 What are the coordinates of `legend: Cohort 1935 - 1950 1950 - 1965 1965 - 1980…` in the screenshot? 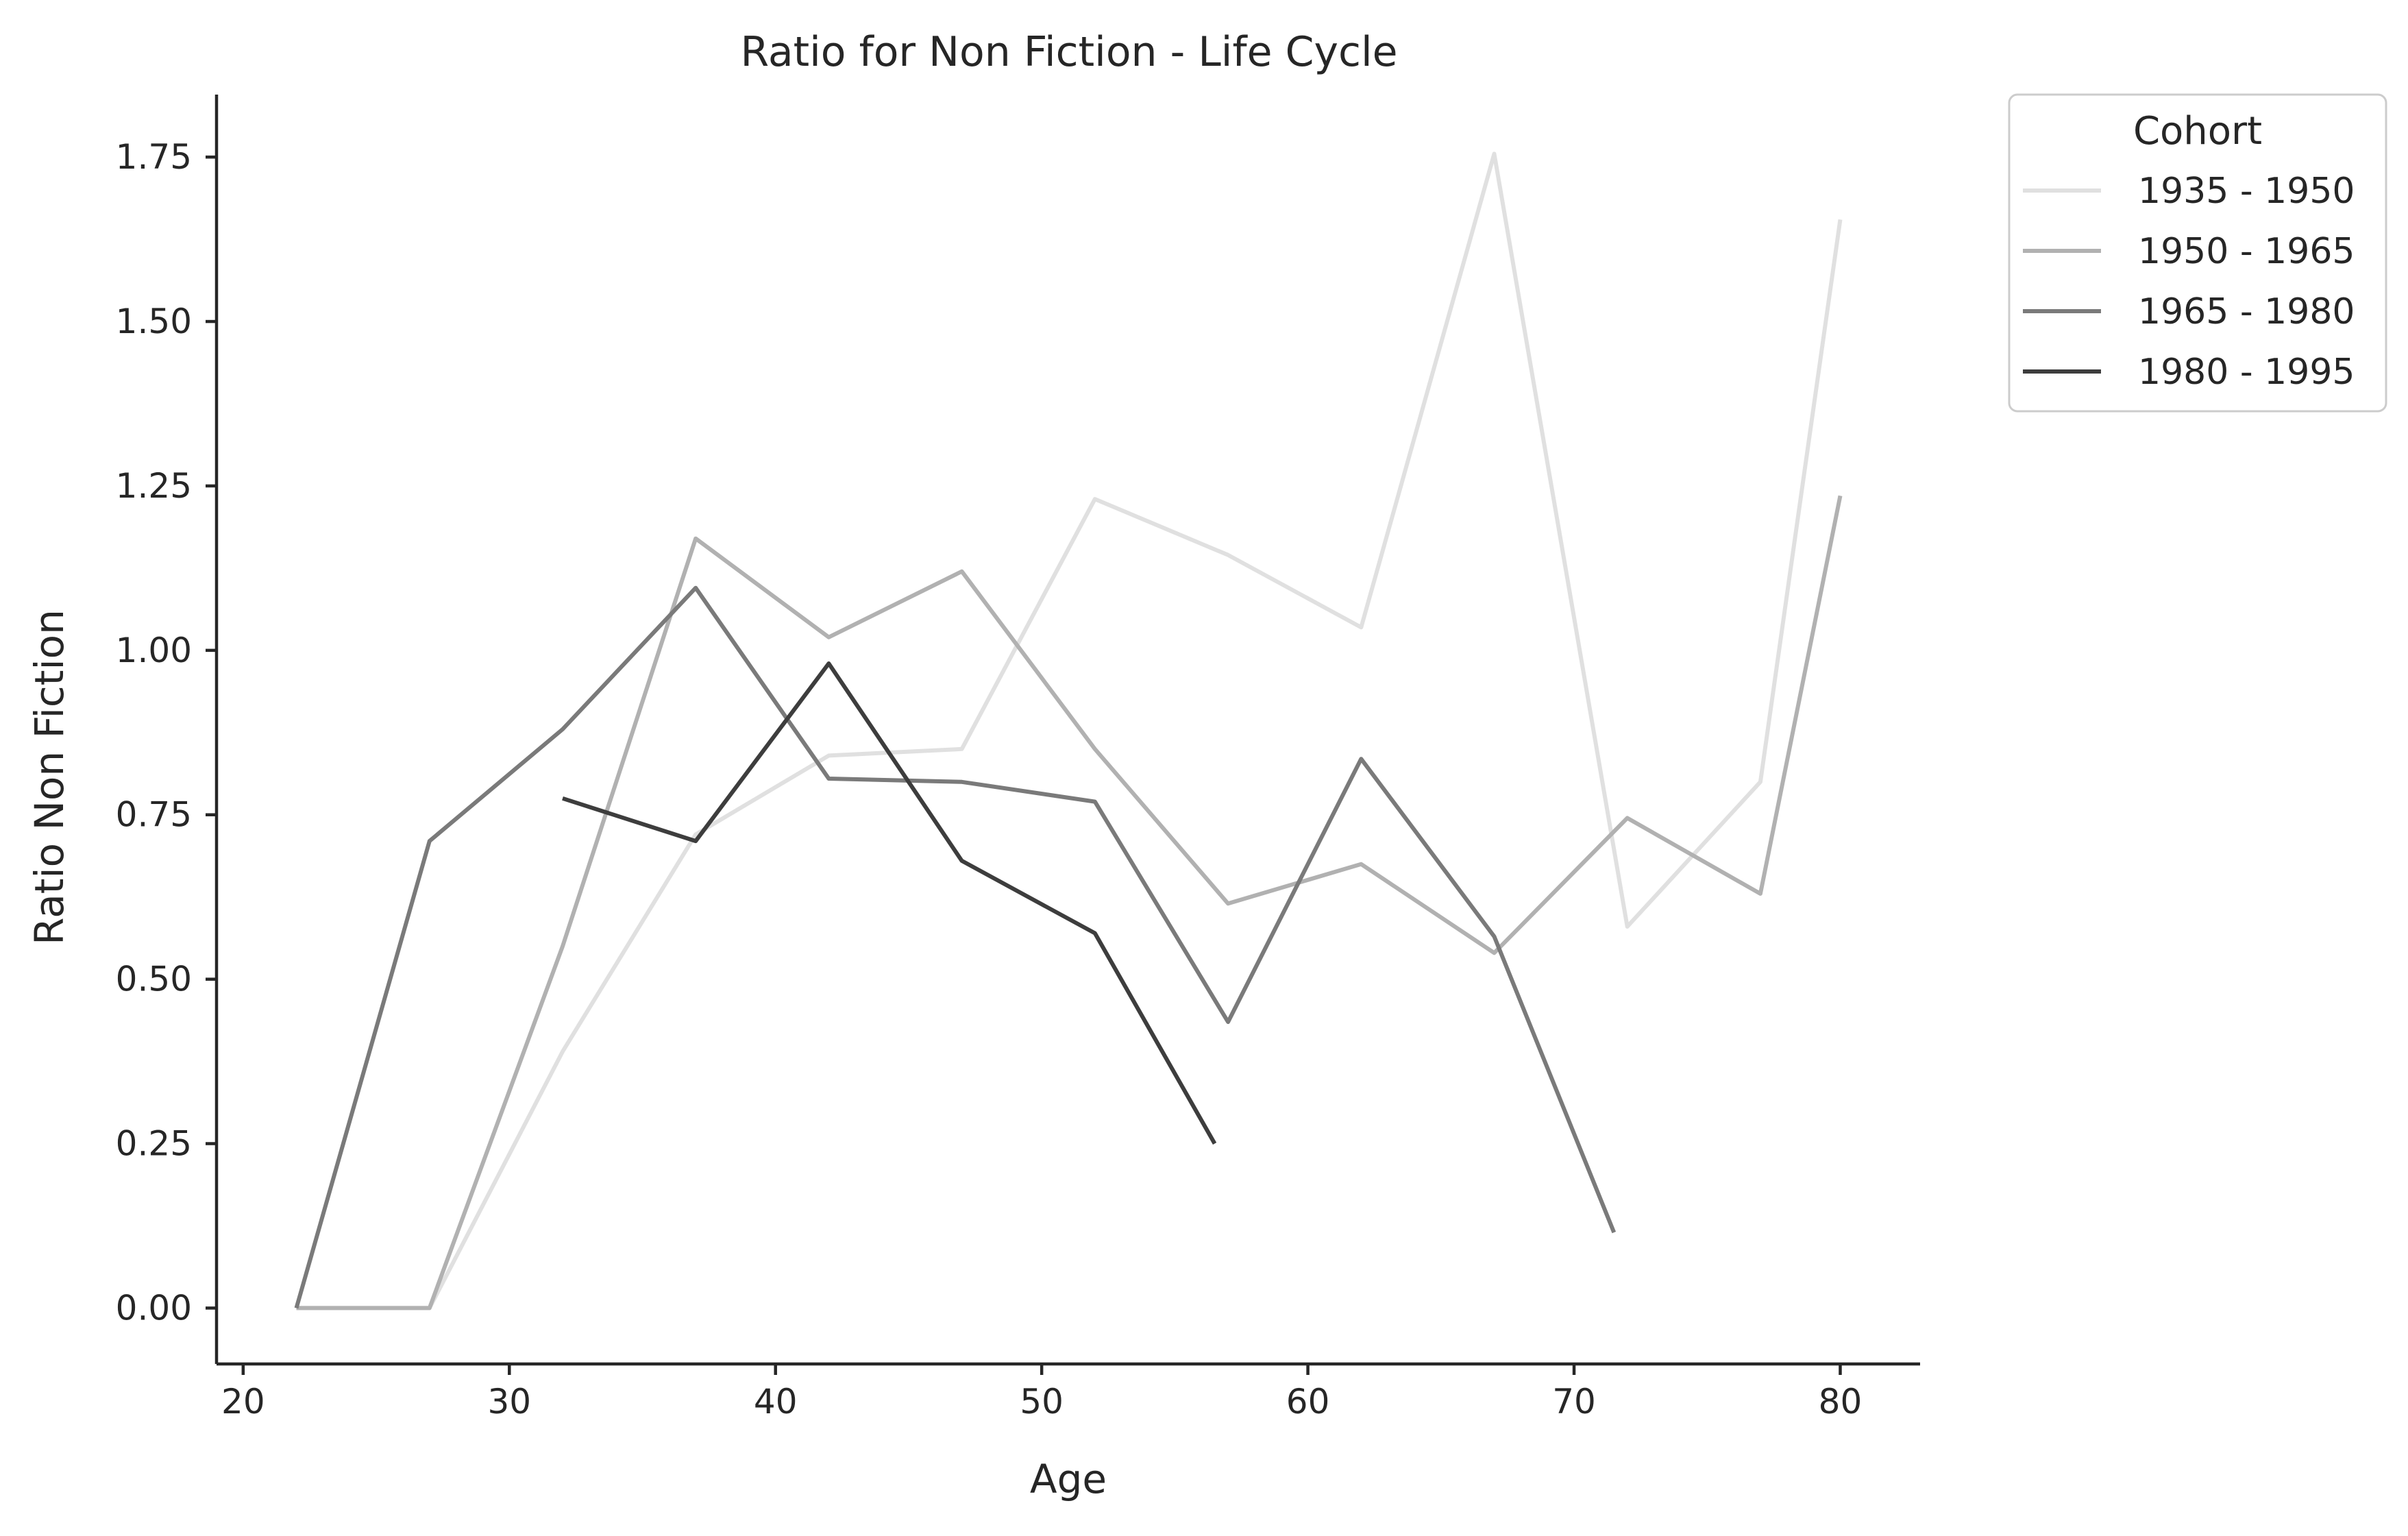 It's located at (2197, 253).